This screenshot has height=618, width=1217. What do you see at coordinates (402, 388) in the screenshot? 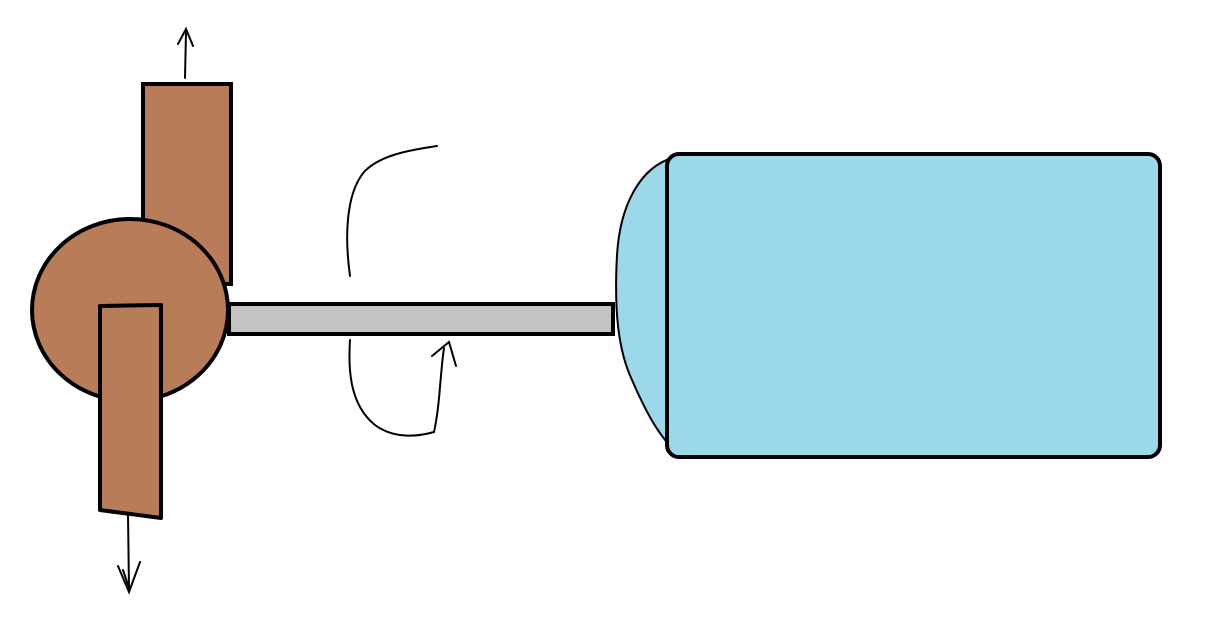
I see `shaft-rotation-arrow-lower` at bounding box center [402, 388].